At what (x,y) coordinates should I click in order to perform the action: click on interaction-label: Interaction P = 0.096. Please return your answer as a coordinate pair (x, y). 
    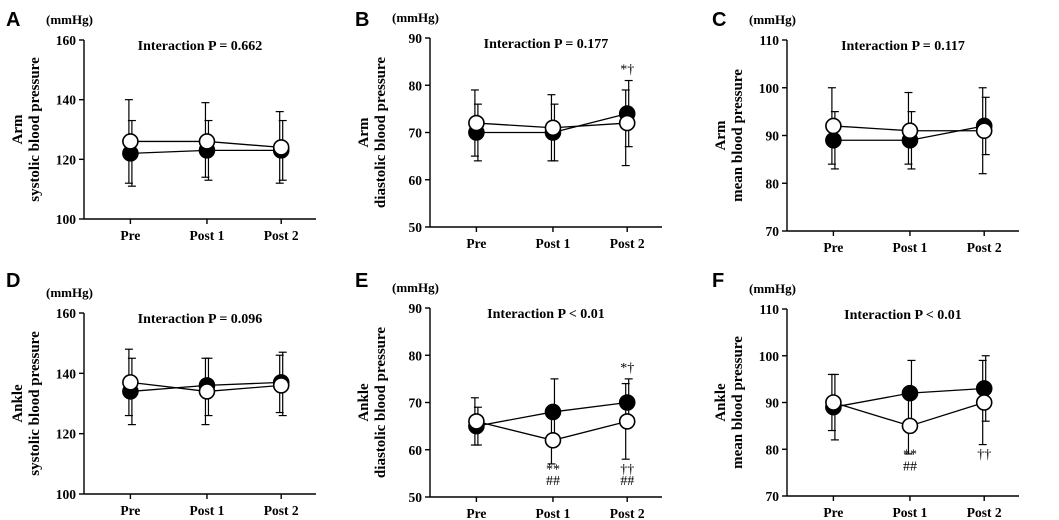
    Looking at the image, I should click on (200, 319).